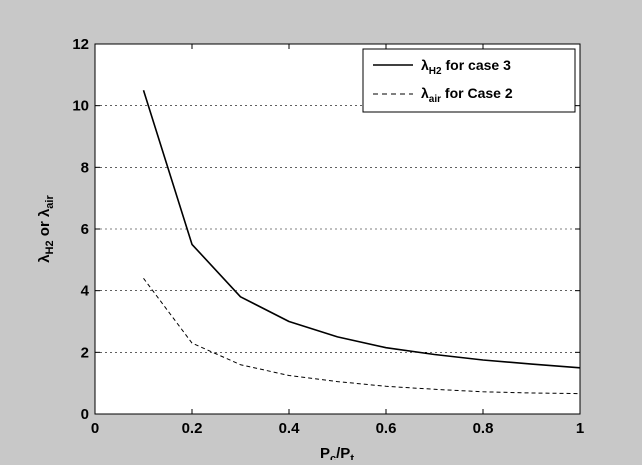 Image resolution: width=642 pixels, height=465 pixels. What do you see at coordinates (386, 428) in the screenshot?
I see `x-tick-label: 0.6` at bounding box center [386, 428].